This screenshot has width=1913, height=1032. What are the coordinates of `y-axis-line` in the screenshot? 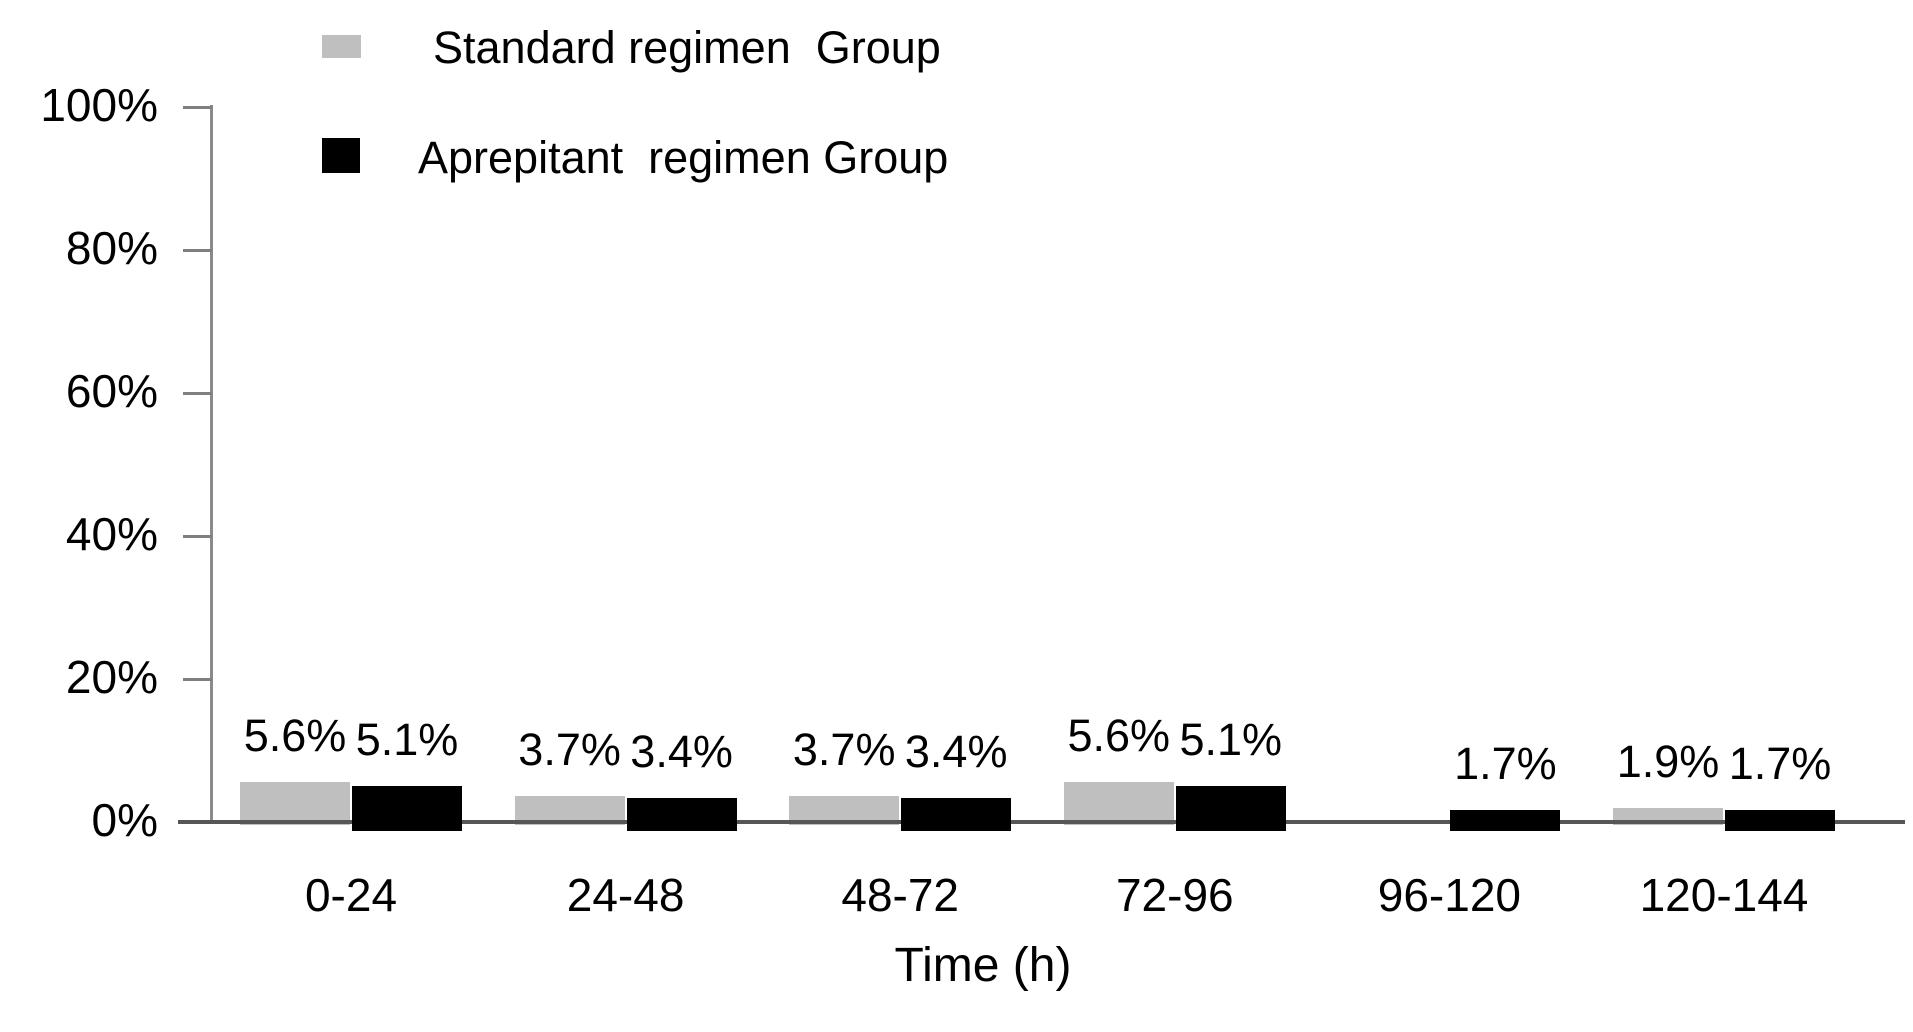 It's located at (211, 464).